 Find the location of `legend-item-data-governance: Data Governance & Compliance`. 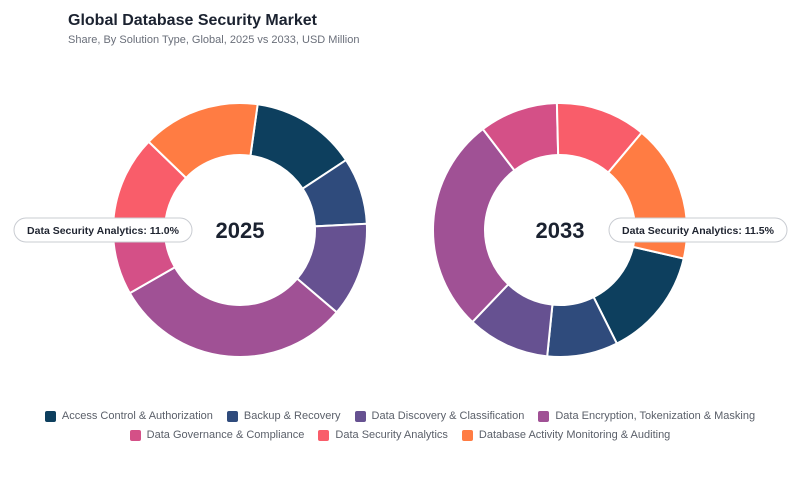

legend-item-data-governance: Data Governance & Compliance is located at coordinates (217, 435).